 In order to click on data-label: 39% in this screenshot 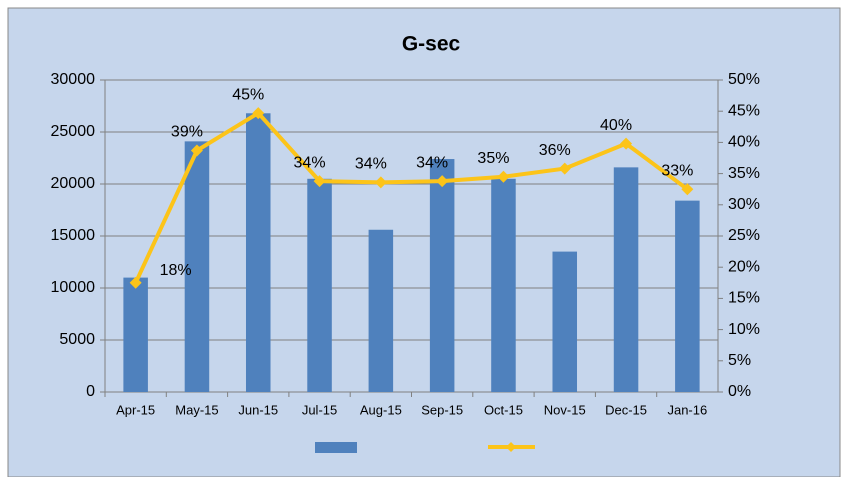, I will do `click(187, 132)`.